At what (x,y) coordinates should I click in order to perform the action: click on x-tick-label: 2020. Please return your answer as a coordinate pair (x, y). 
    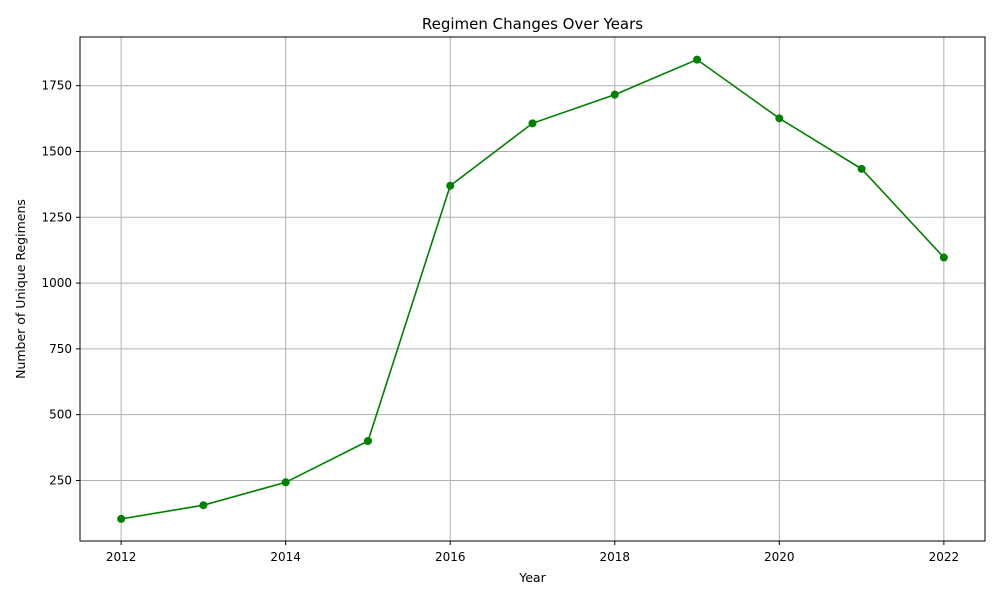
    Looking at the image, I should click on (779, 557).